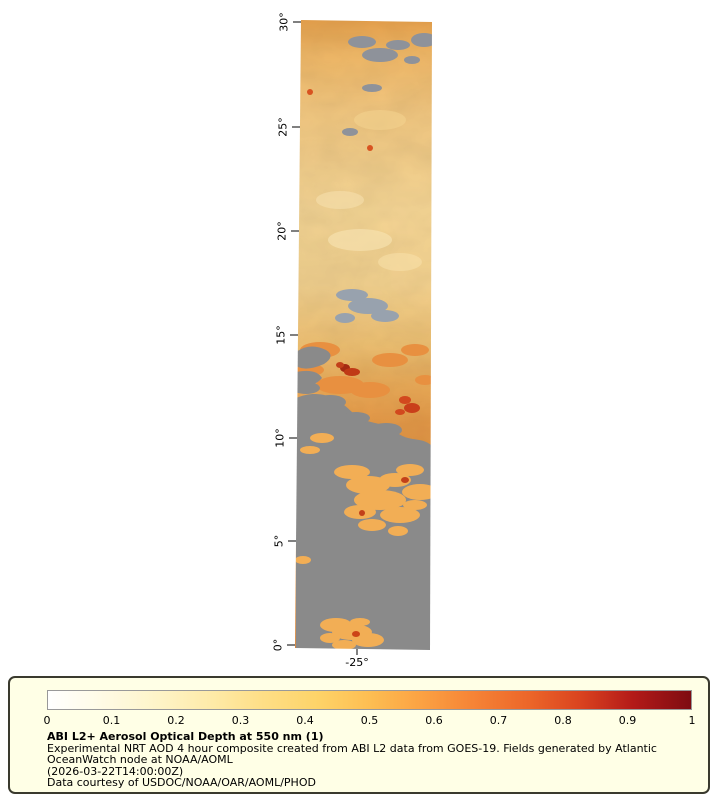 The width and height of the screenshot is (720, 800). I want to click on aod-swath, so click(363, 335).